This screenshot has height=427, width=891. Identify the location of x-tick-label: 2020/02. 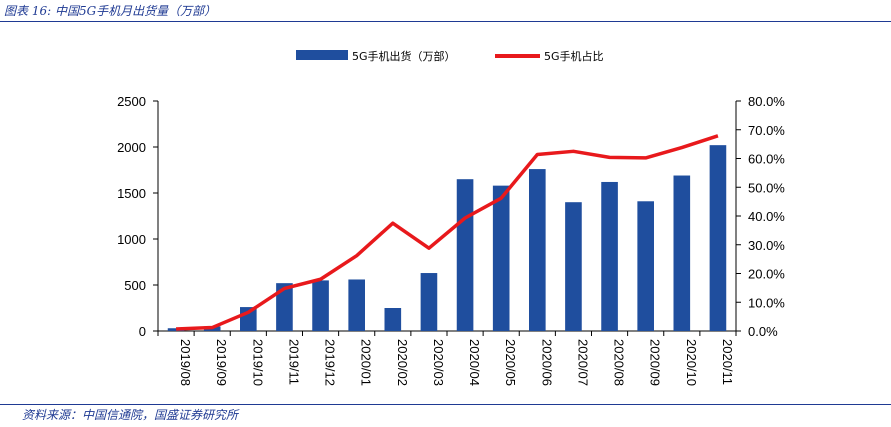
(402, 362).